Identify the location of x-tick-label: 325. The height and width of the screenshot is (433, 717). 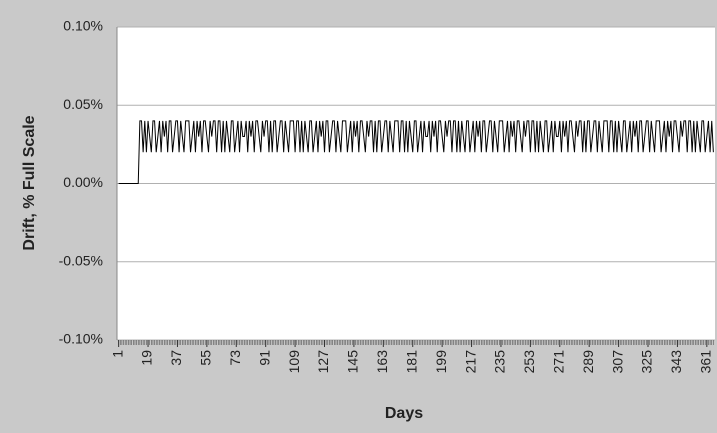
(647, 362).